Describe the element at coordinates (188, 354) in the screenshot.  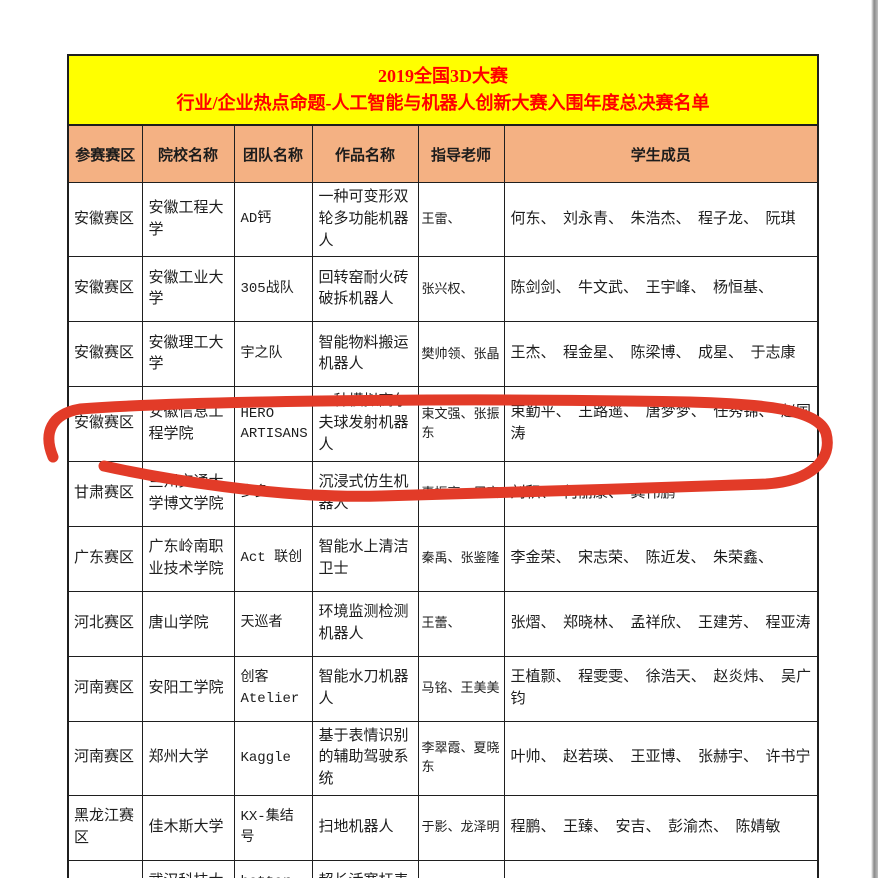
I see `cell-school: 安徽理工大学` at that location.